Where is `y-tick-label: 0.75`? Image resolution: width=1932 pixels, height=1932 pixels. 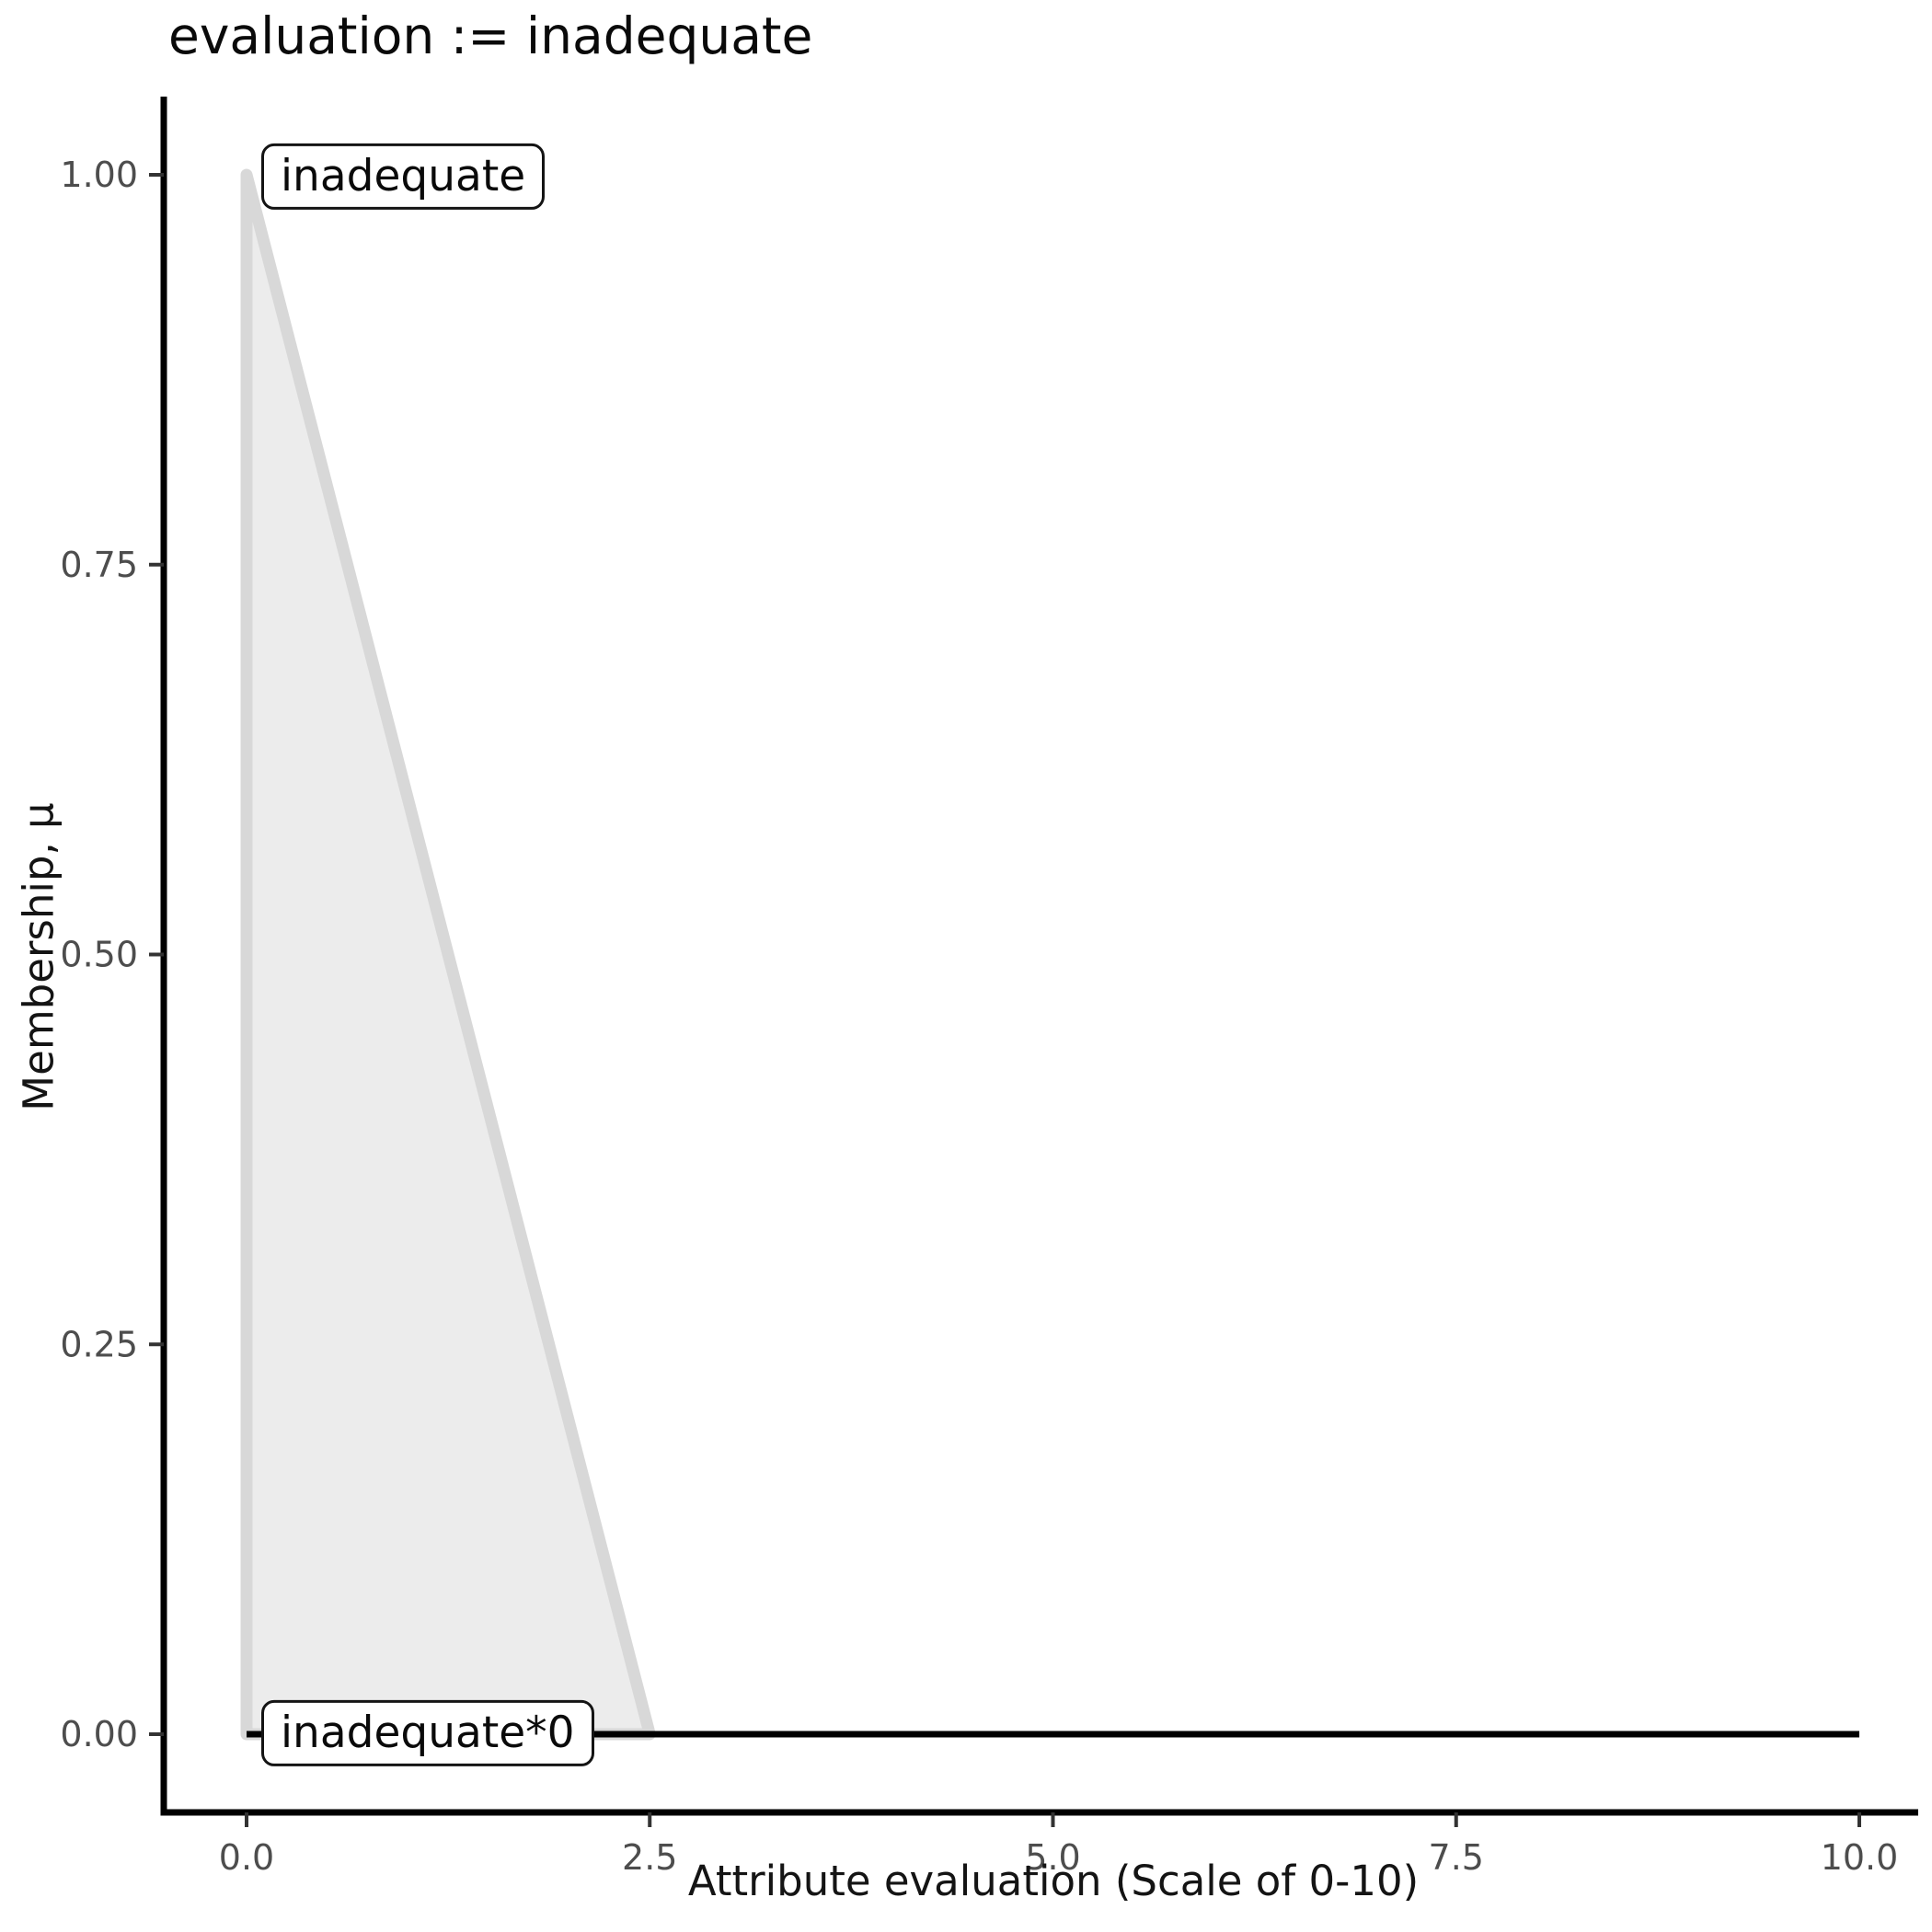 y-tick-label: 0.75 is located at coordinates (99, 565).